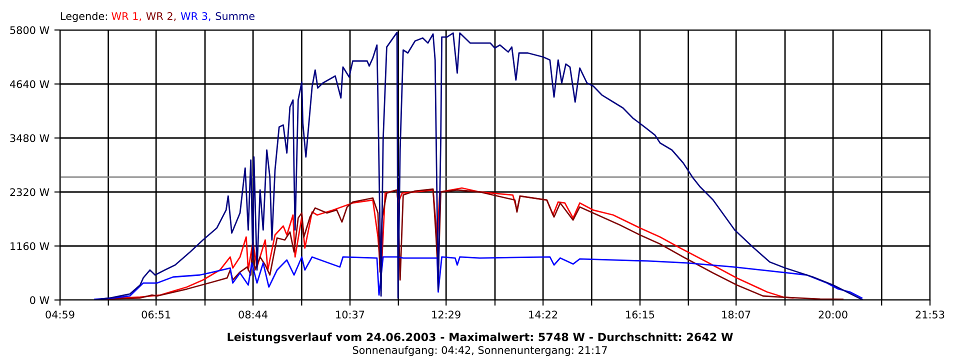 This screenshot has height=360, width=960. What do you see at coordinates (235, 16) in the screenshot?
I see `text: Summe` at bounding box center [235, 16].